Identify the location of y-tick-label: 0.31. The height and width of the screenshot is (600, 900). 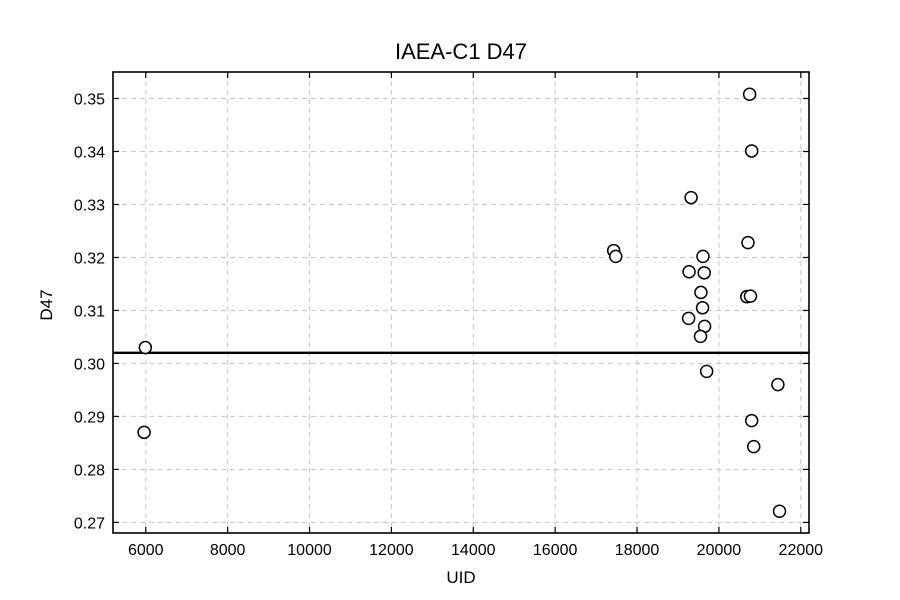
(89, 311).